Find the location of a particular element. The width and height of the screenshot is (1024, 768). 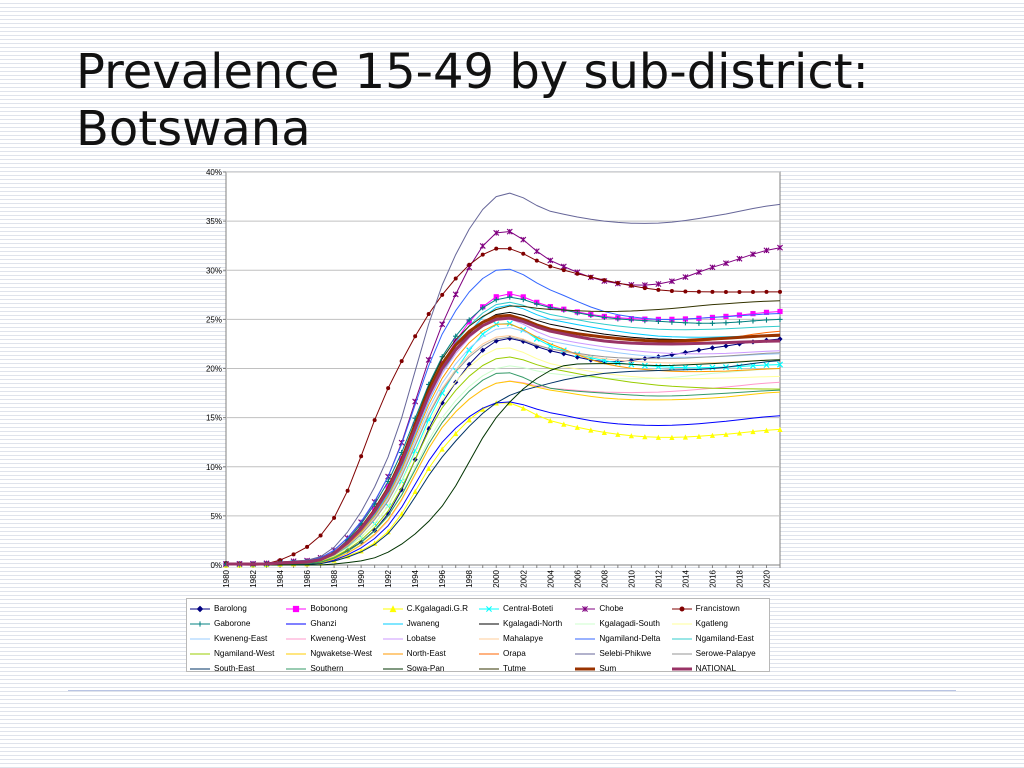

legend-label: Selebi-Phikwe is located at coordinates (625, 653).